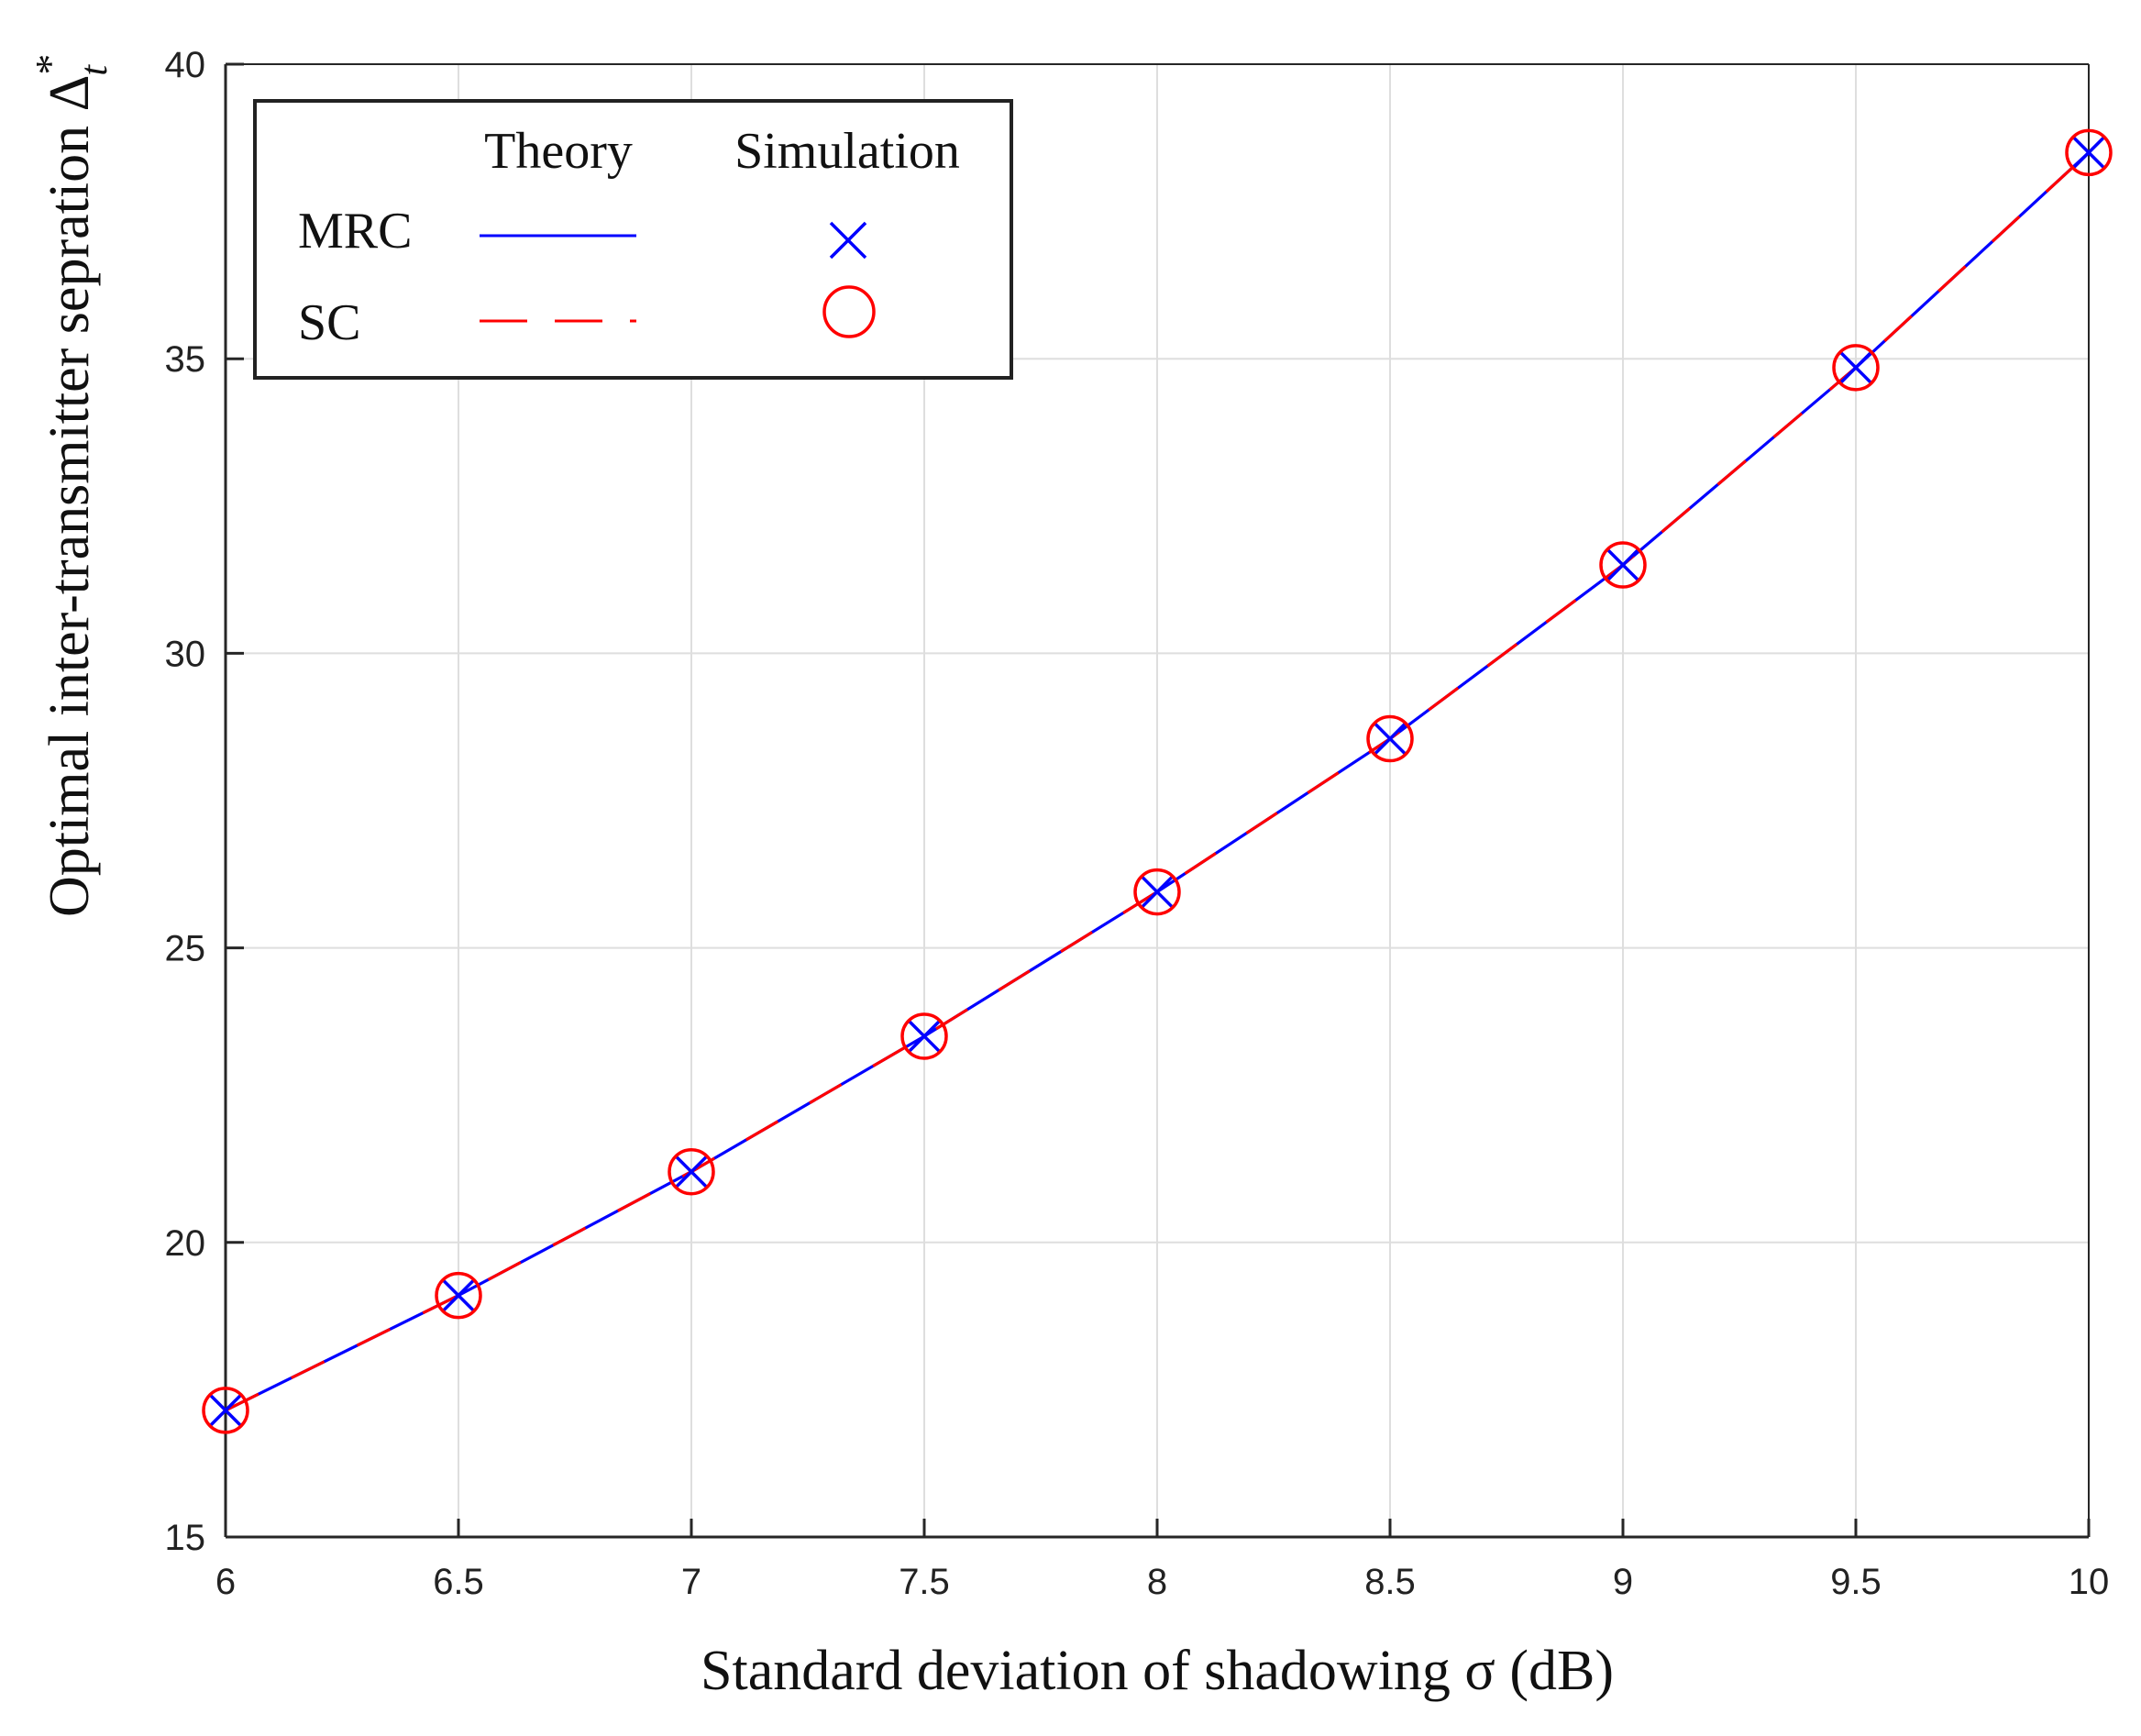 This screenshot has height=1736, width=2141. Describe the element at coordinates (691, 1582) in the screenshot. I see `x-tick-label: 7` at that location.